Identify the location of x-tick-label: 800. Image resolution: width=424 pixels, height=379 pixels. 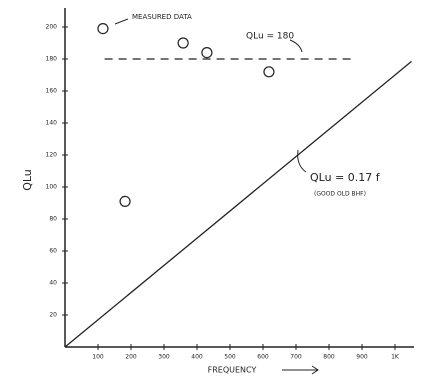
(329, 357).